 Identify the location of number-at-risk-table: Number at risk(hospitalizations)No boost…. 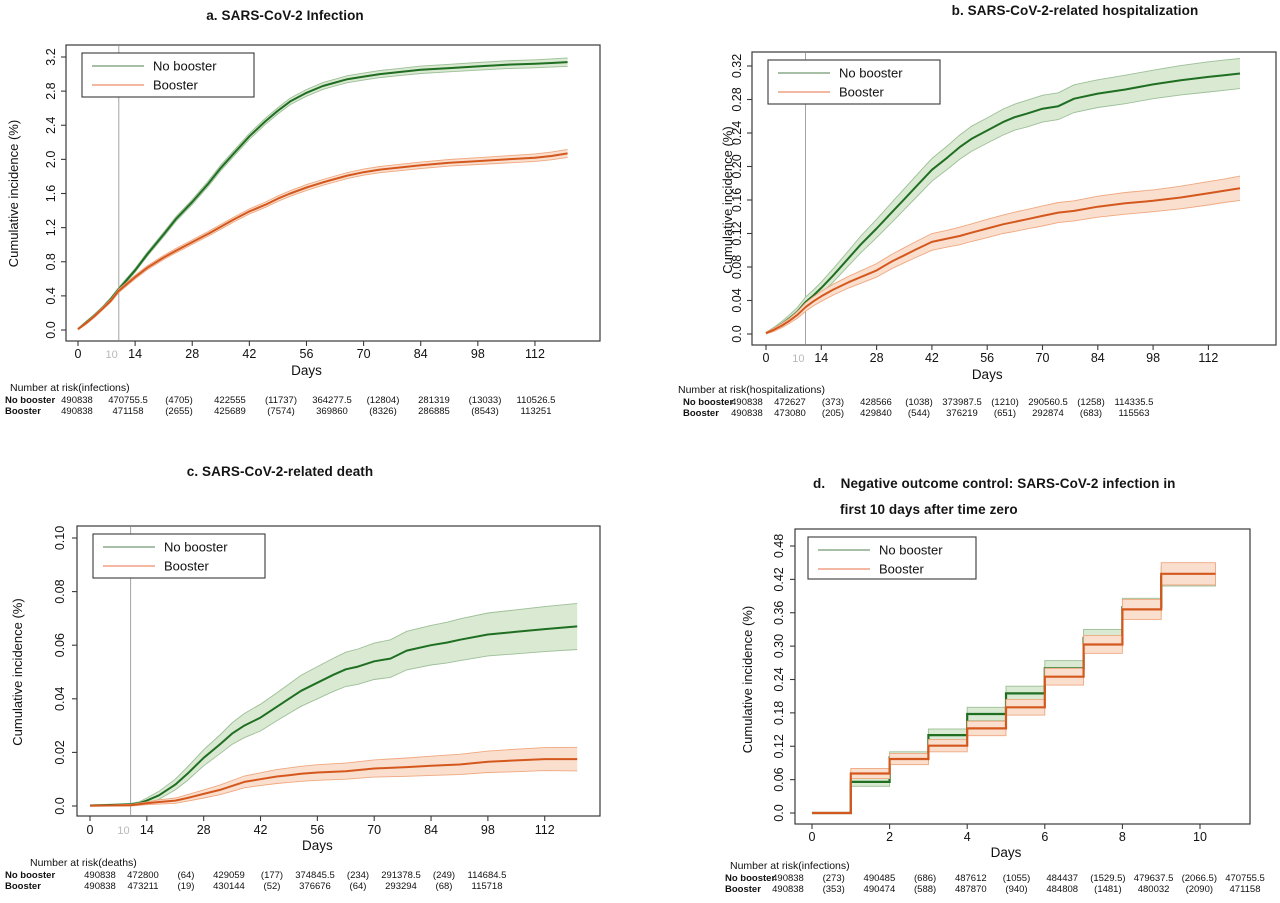
(915, 401).